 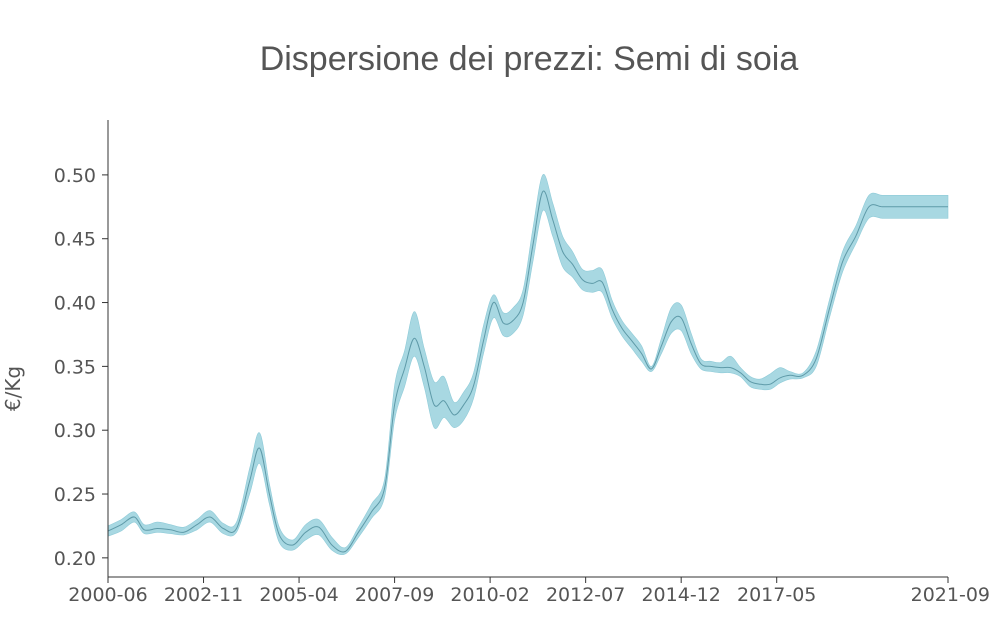 What do you see at coordinates (394, 595) in the screenshot?
I see `x-tick-label: 2007-09` at bounding box center [394, 595].